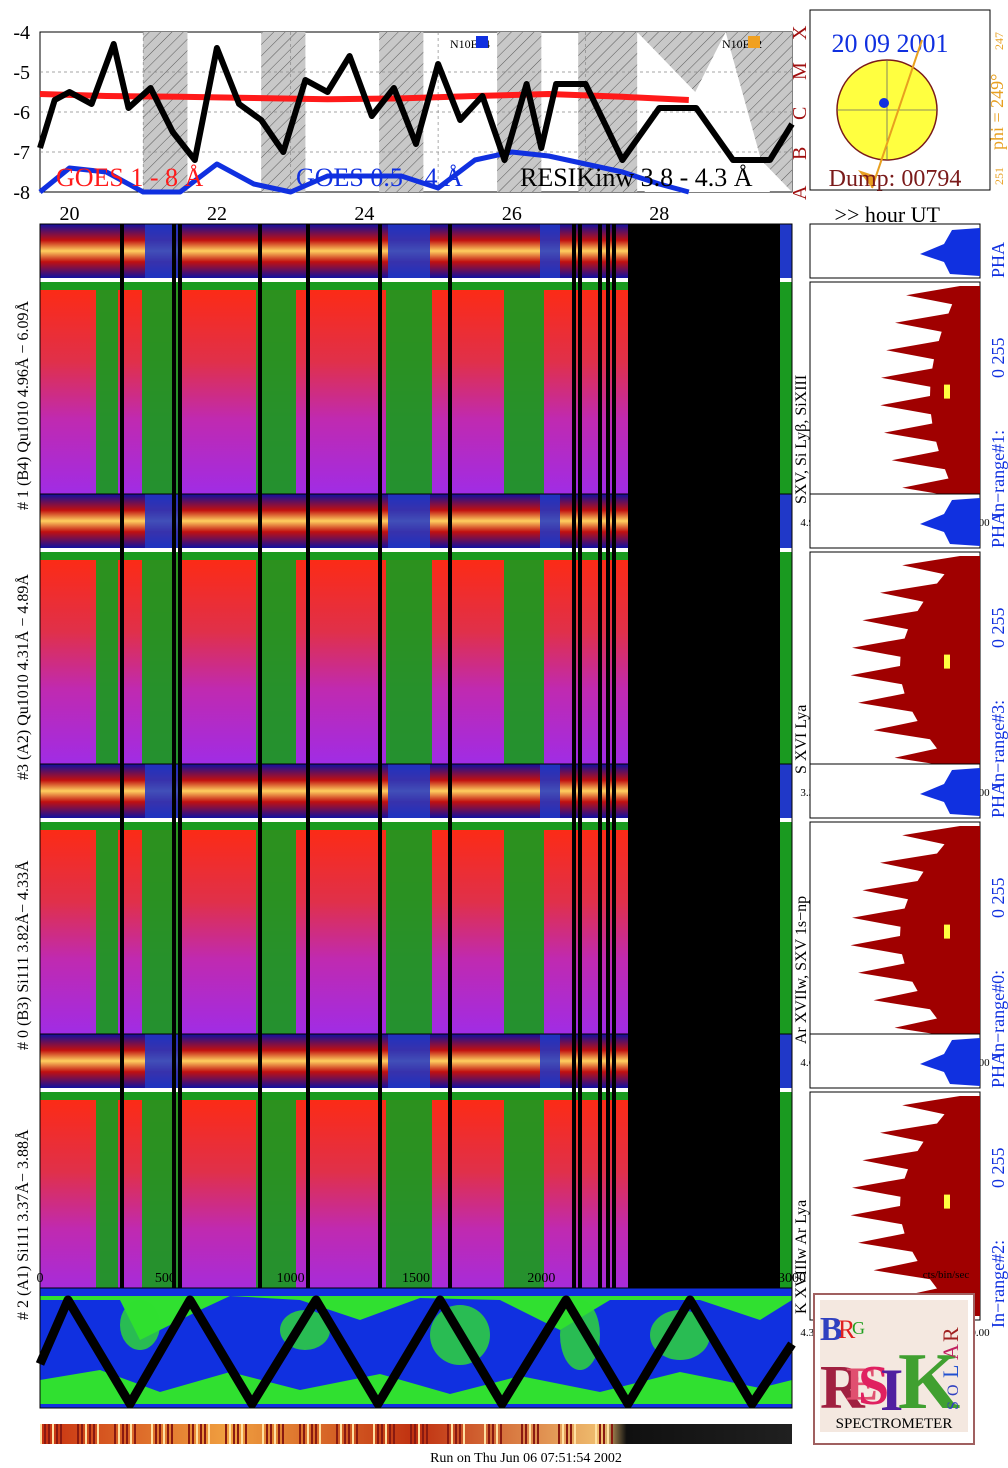  What do you see at coordinates (897, 114) in the screenshot?
I see `phi-direction-line` at bounding box center [897, 114].